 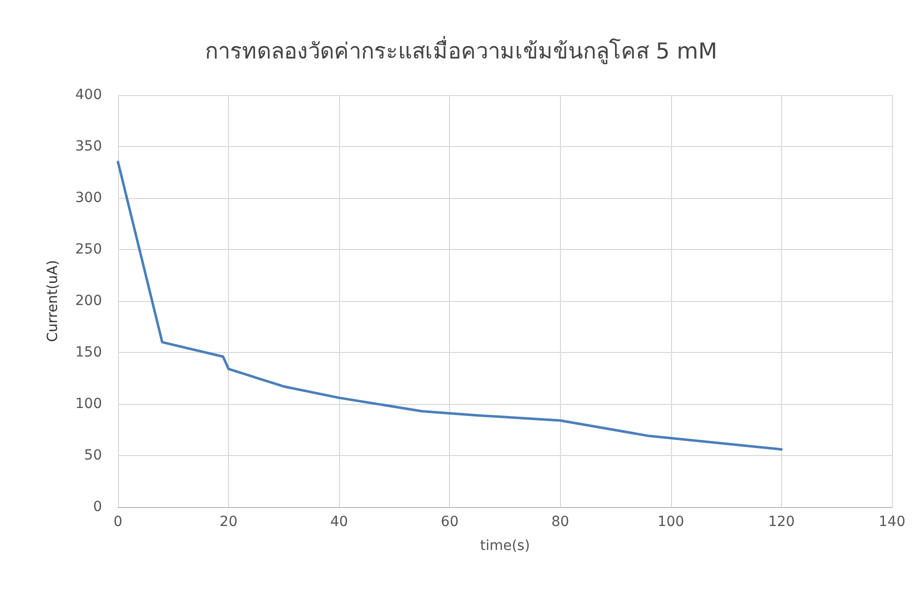 What do you see at coordinates (781, 522) in the screenshot?
I see `x-tick-label: 120` at bounding box center [781, 522].